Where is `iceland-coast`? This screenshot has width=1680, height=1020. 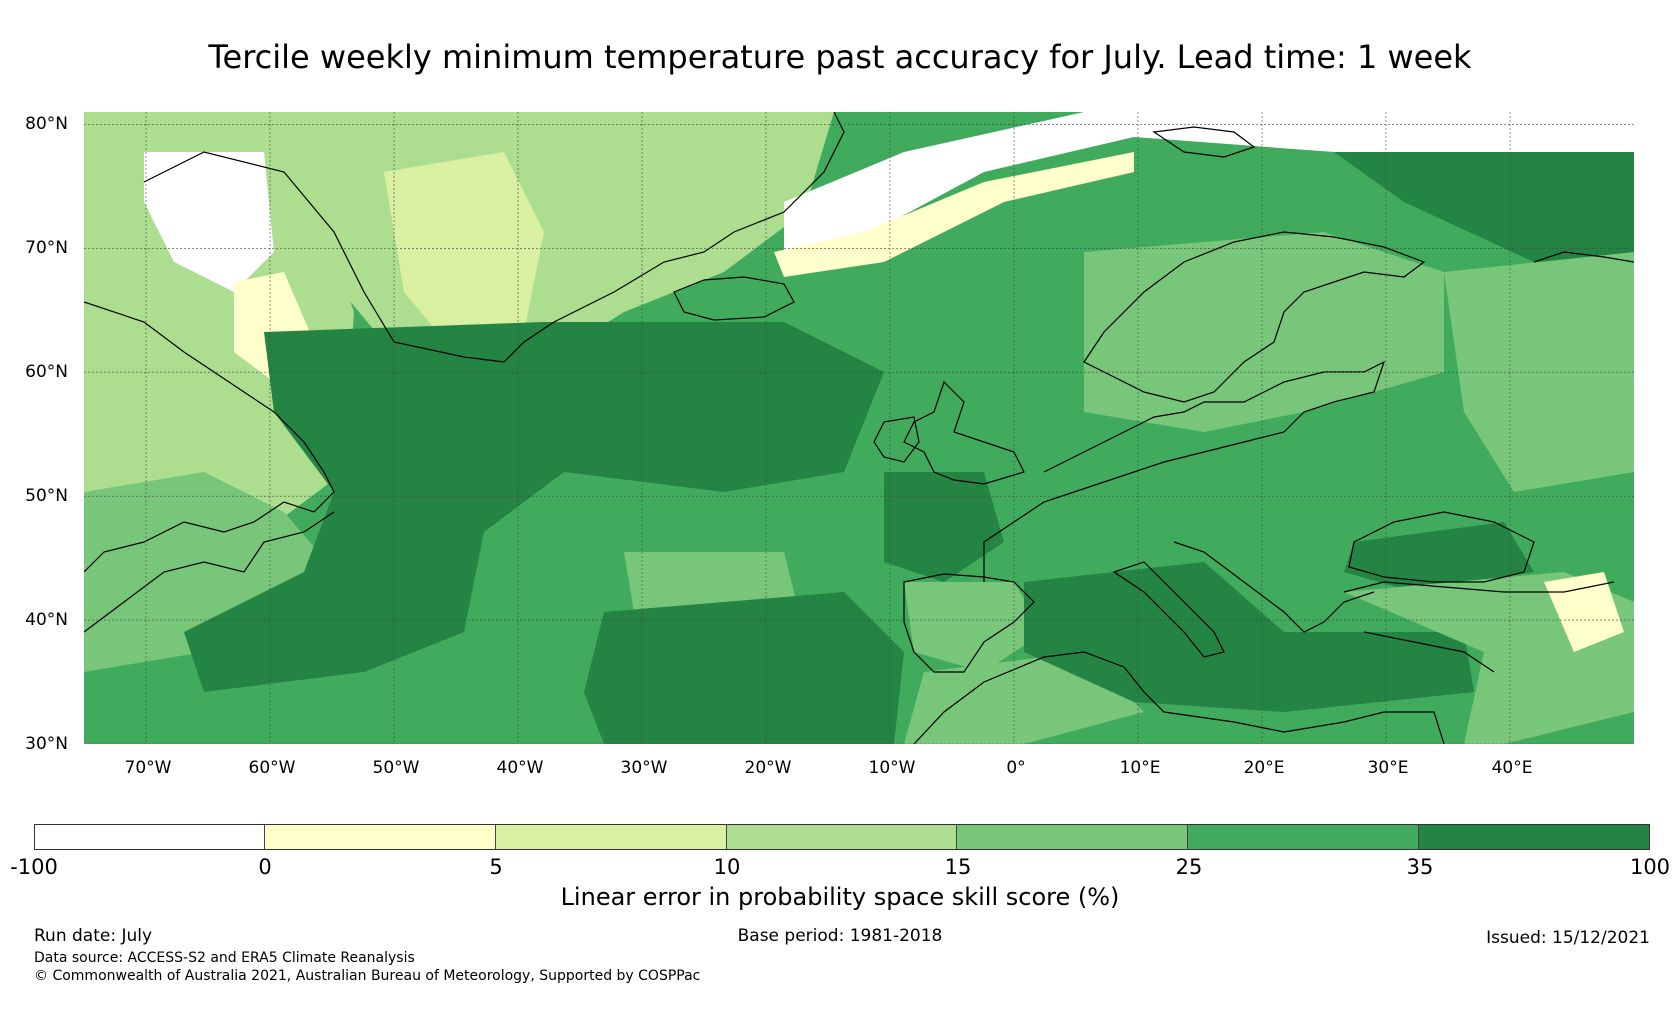
iceland-coast is located at coordinates (734, 298).